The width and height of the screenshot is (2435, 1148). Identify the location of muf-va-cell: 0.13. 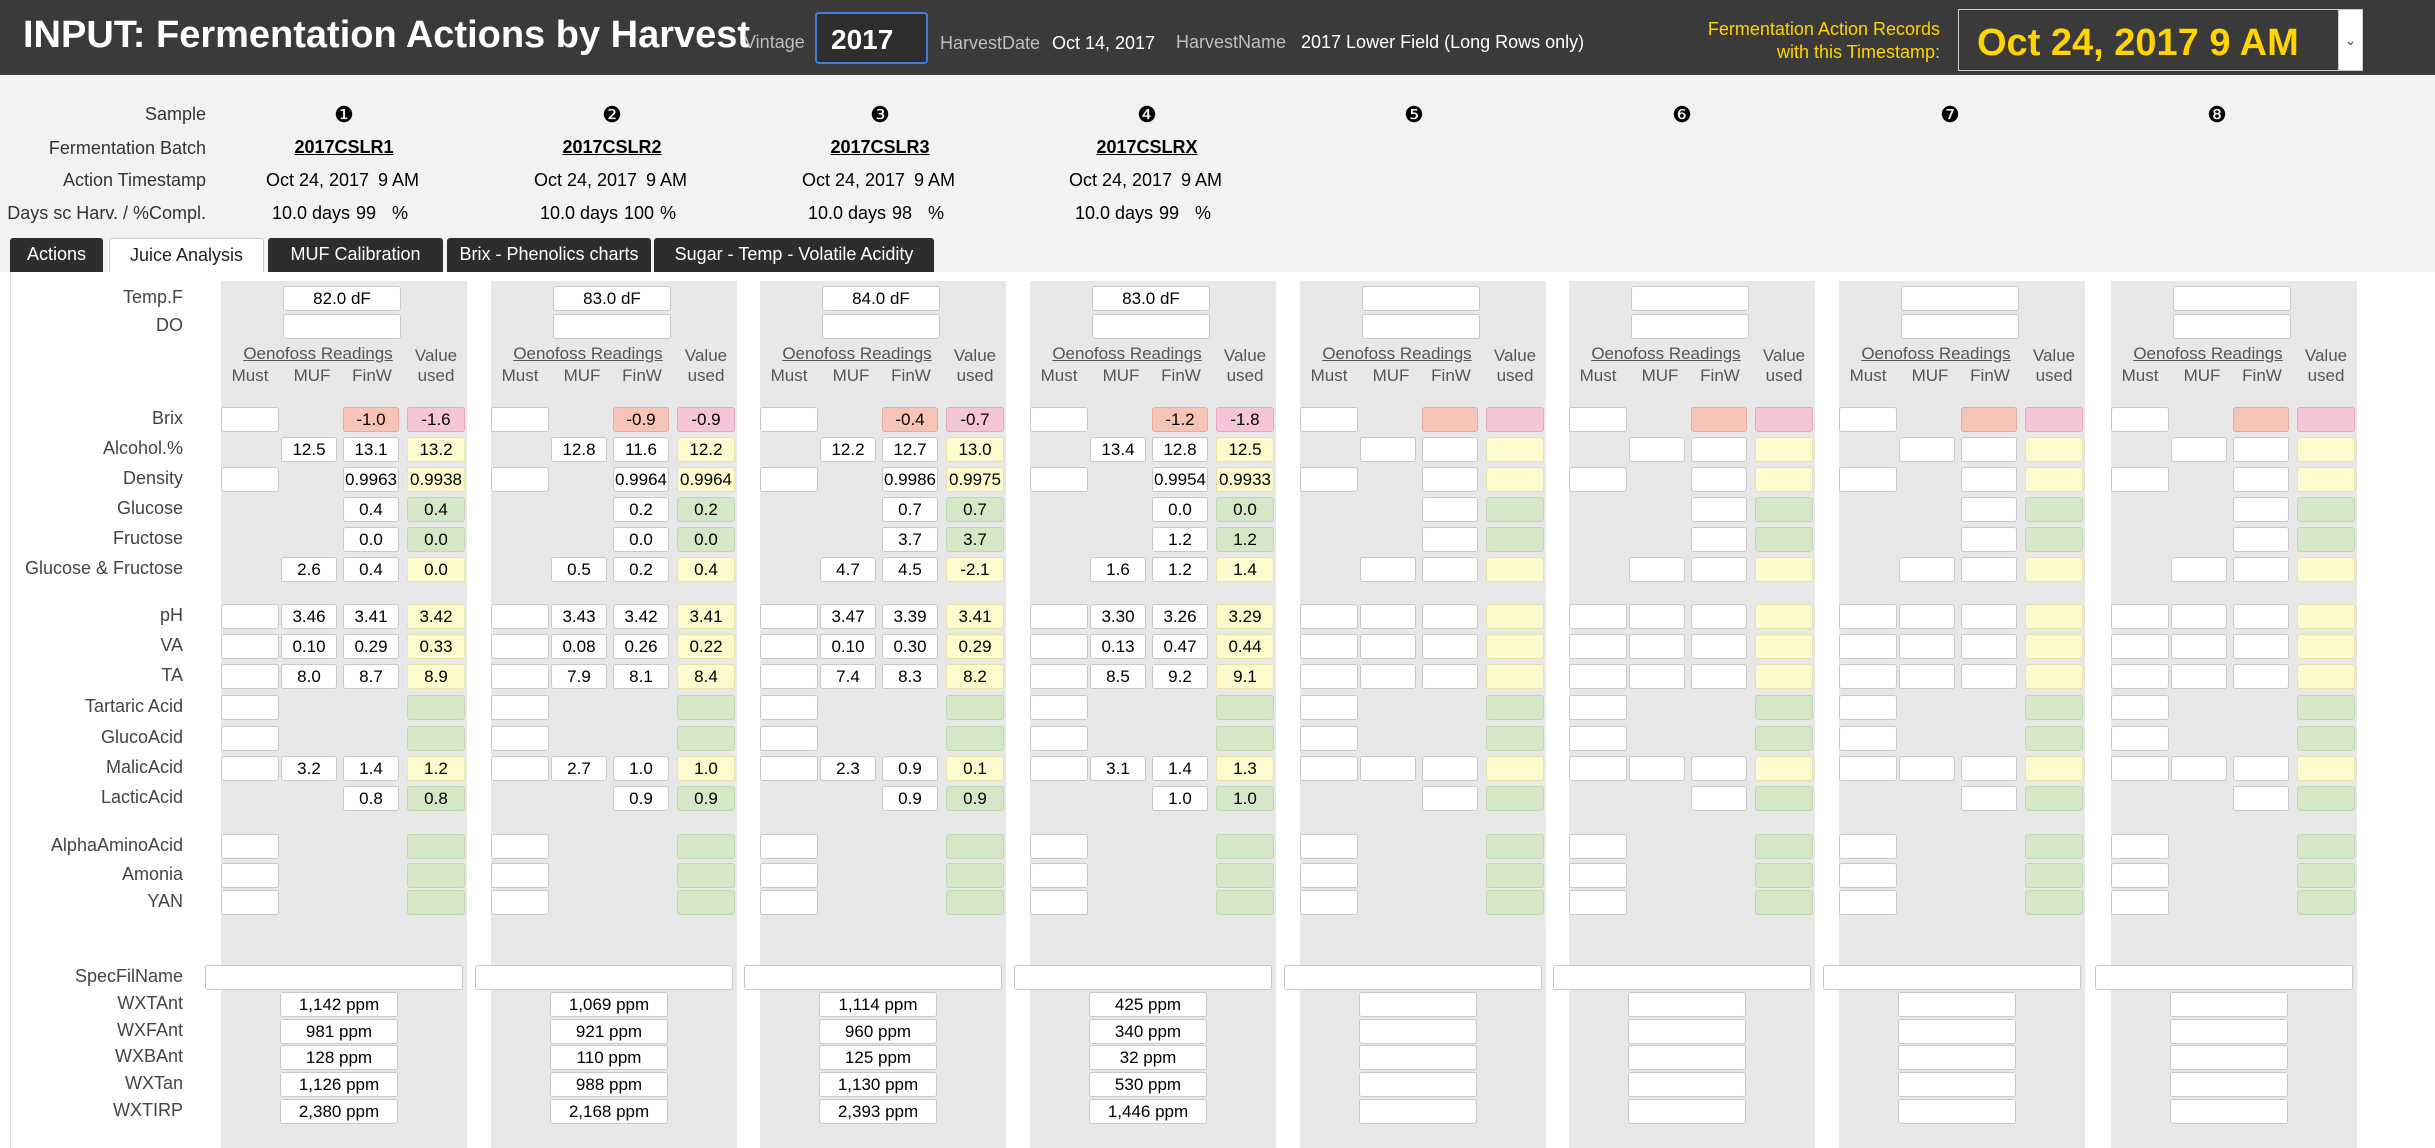
(1118, 646).